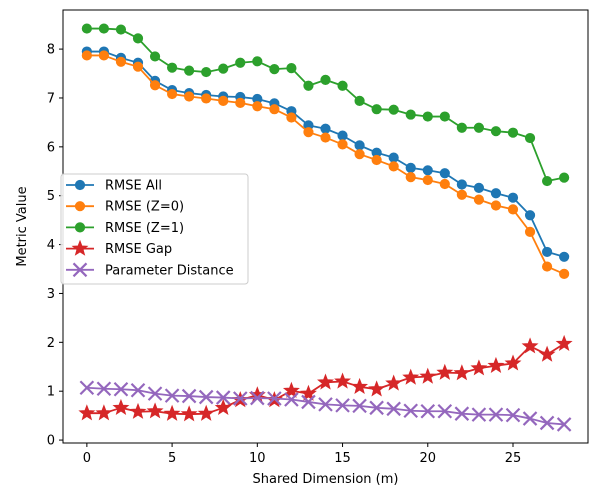  Describe the element at coordinates (427, 458) in the screenshot. I see `x-tick-label: 20` at that location.